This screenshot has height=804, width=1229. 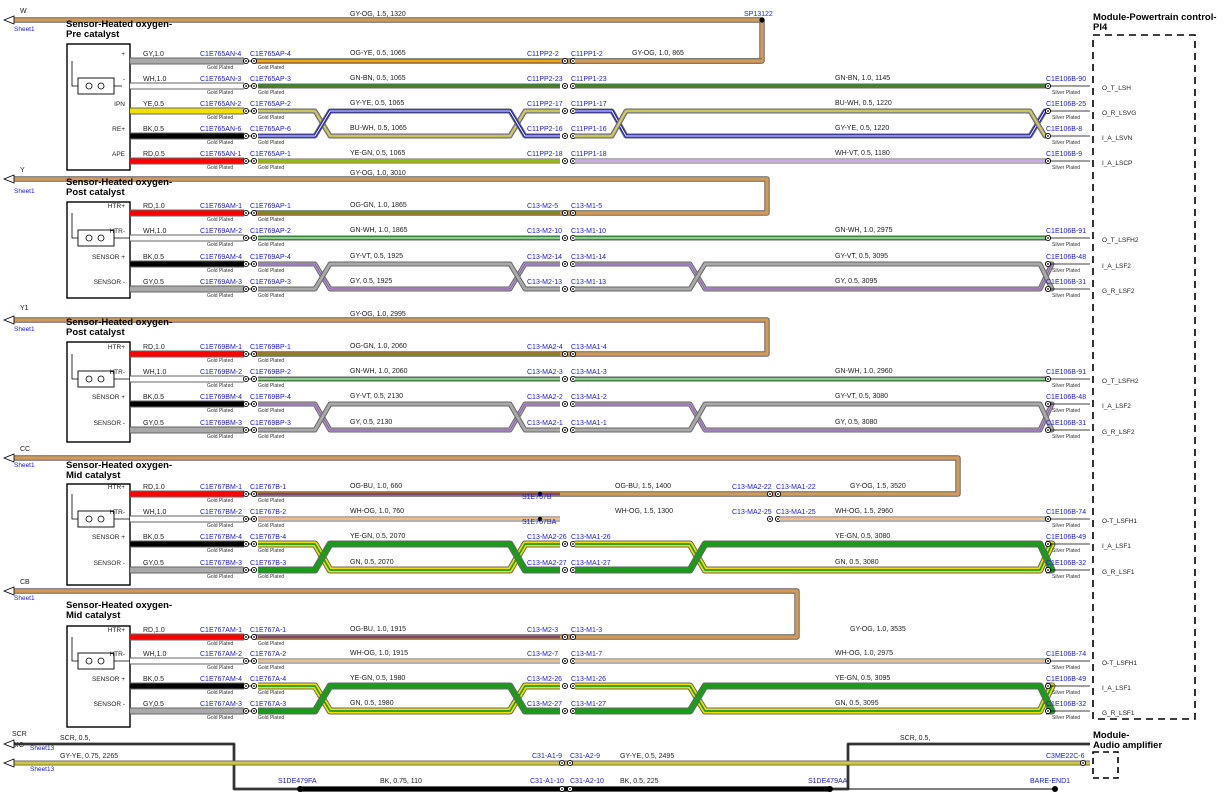 What do you see at coordinates (544, 257) in the screenshot?
I see `inline-connector-a: C13-M2-14` at bounding box center [544, 257].